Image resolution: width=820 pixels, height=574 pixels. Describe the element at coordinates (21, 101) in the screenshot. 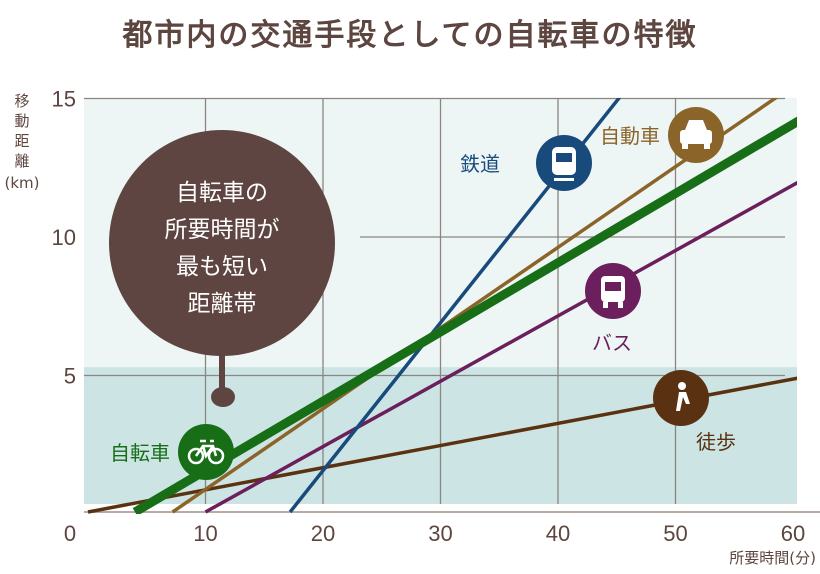

I see `y-label-1: 移` at that location.